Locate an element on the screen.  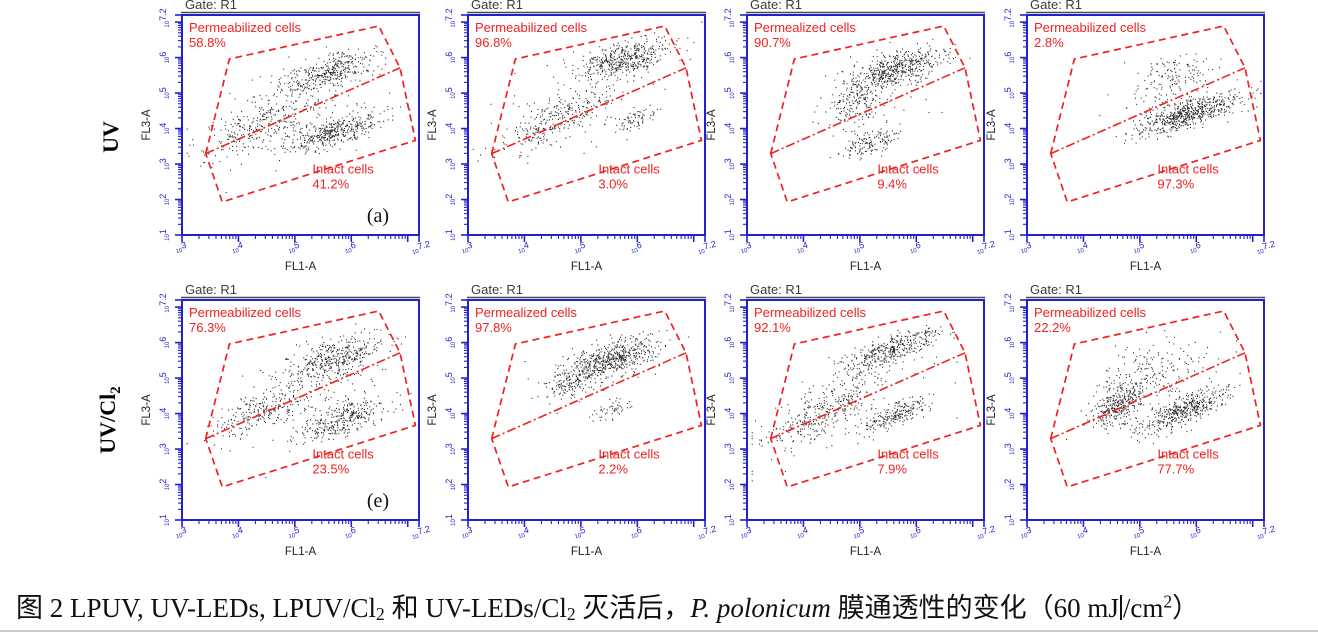
svg-text: 7.9% is located at coordinates (892, 468).